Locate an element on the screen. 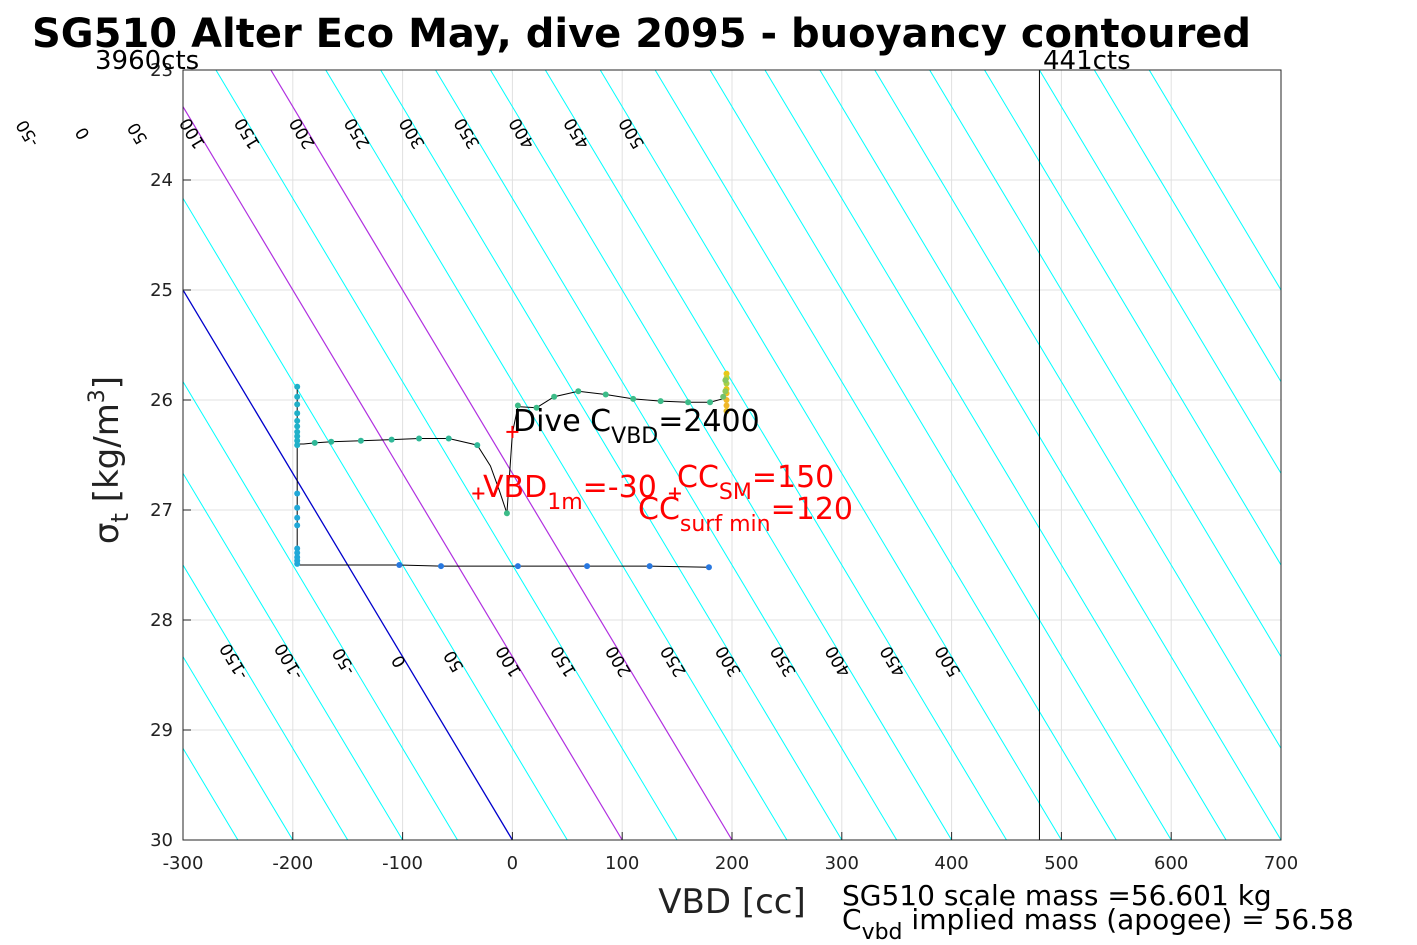  contour-label: -50 is located at coordinates (28, 133).